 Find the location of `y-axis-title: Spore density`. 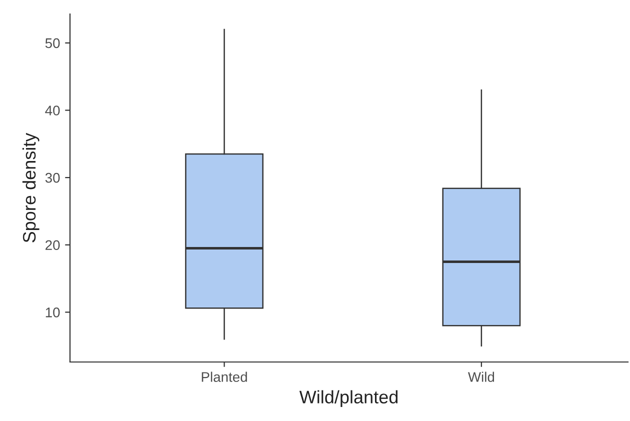

y-axis-title: Spore density is located at coordinates (31, 187).